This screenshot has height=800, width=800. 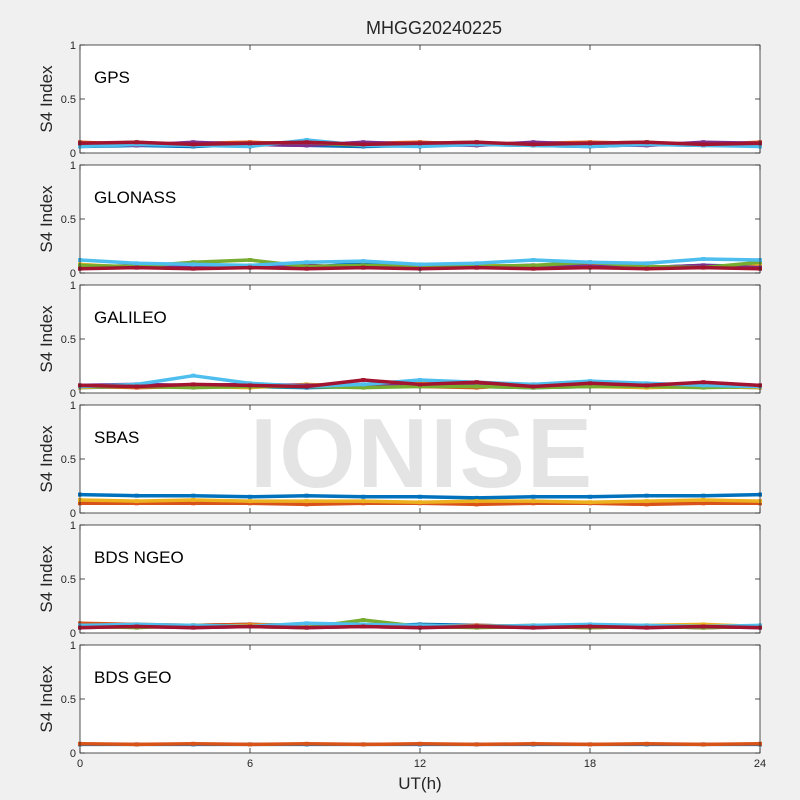 What do you see at coordinates (135, 197) in the screenshot?
I see `panel-label: GLONASS` at bounding box center [135, 197].